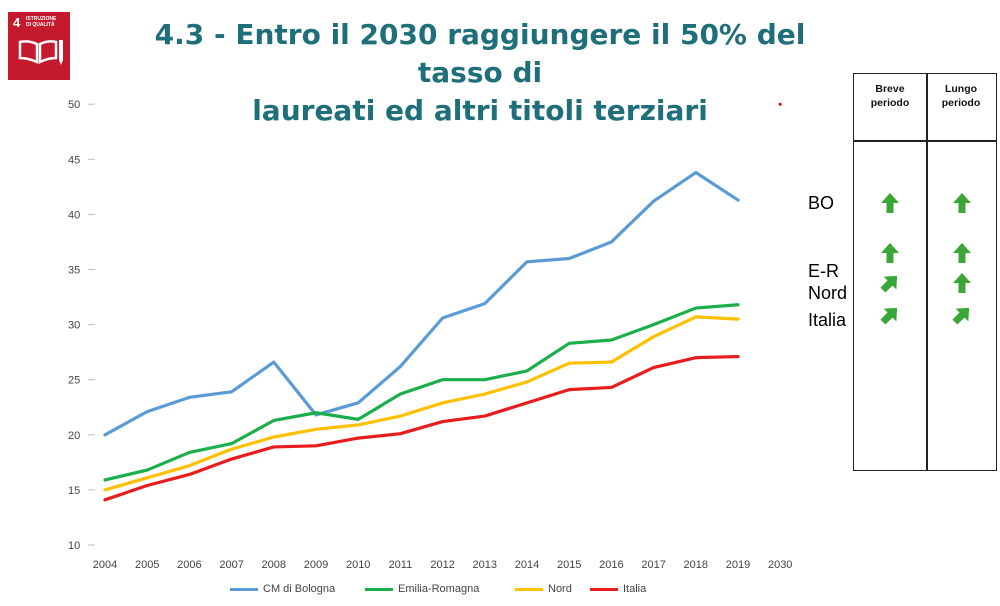 The width and height of the screenshot is (1000, 606). Describe the element at coordinates (74, 326) in the screenshot. I see `y-tick-label: 30` at that location.